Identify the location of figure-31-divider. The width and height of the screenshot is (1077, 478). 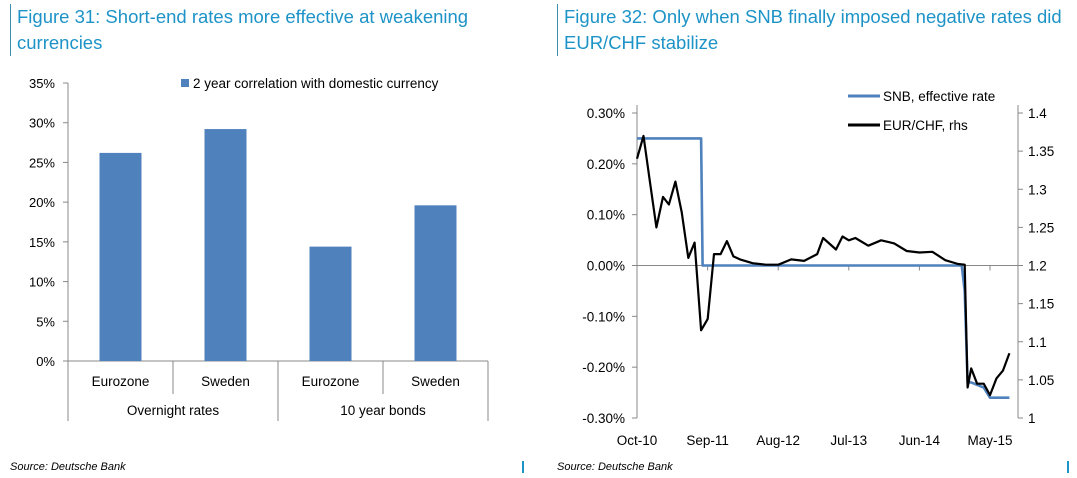
(523, 467).